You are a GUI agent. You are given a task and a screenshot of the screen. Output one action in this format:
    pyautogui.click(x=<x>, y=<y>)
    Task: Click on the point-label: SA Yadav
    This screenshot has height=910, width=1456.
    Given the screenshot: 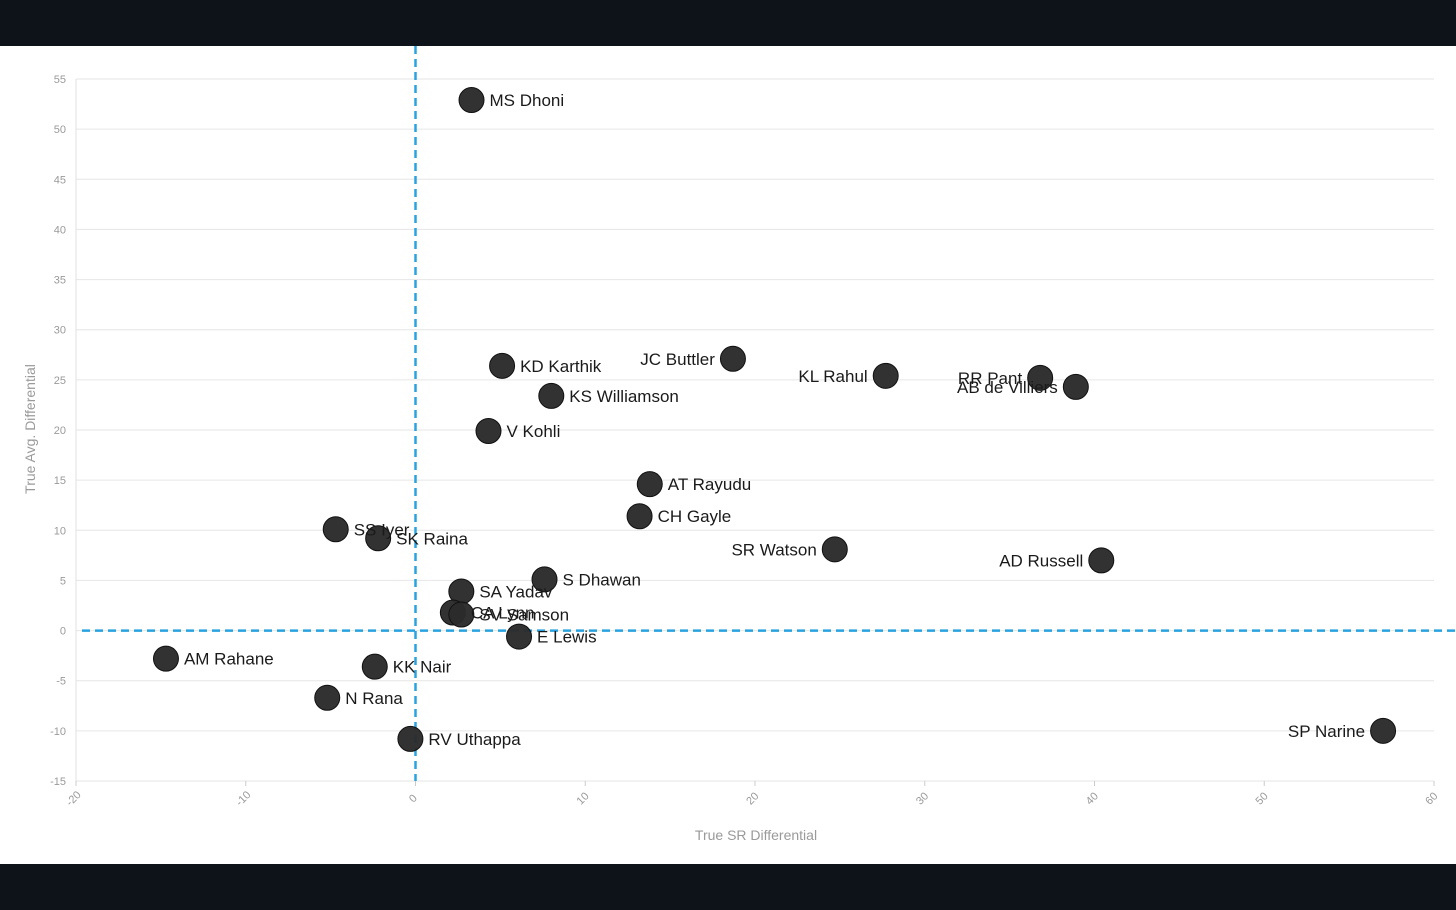 What is the action you would take?
    pyautogui.click(x=516, y=591)
    